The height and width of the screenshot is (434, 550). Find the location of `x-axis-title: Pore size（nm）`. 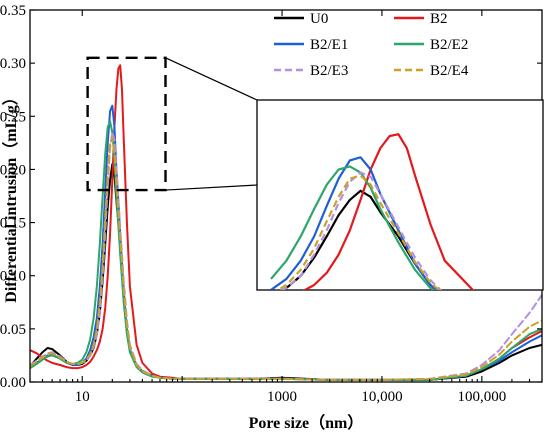

x-axis-title: Pore size（nm） is located at coordinates (306, 423).